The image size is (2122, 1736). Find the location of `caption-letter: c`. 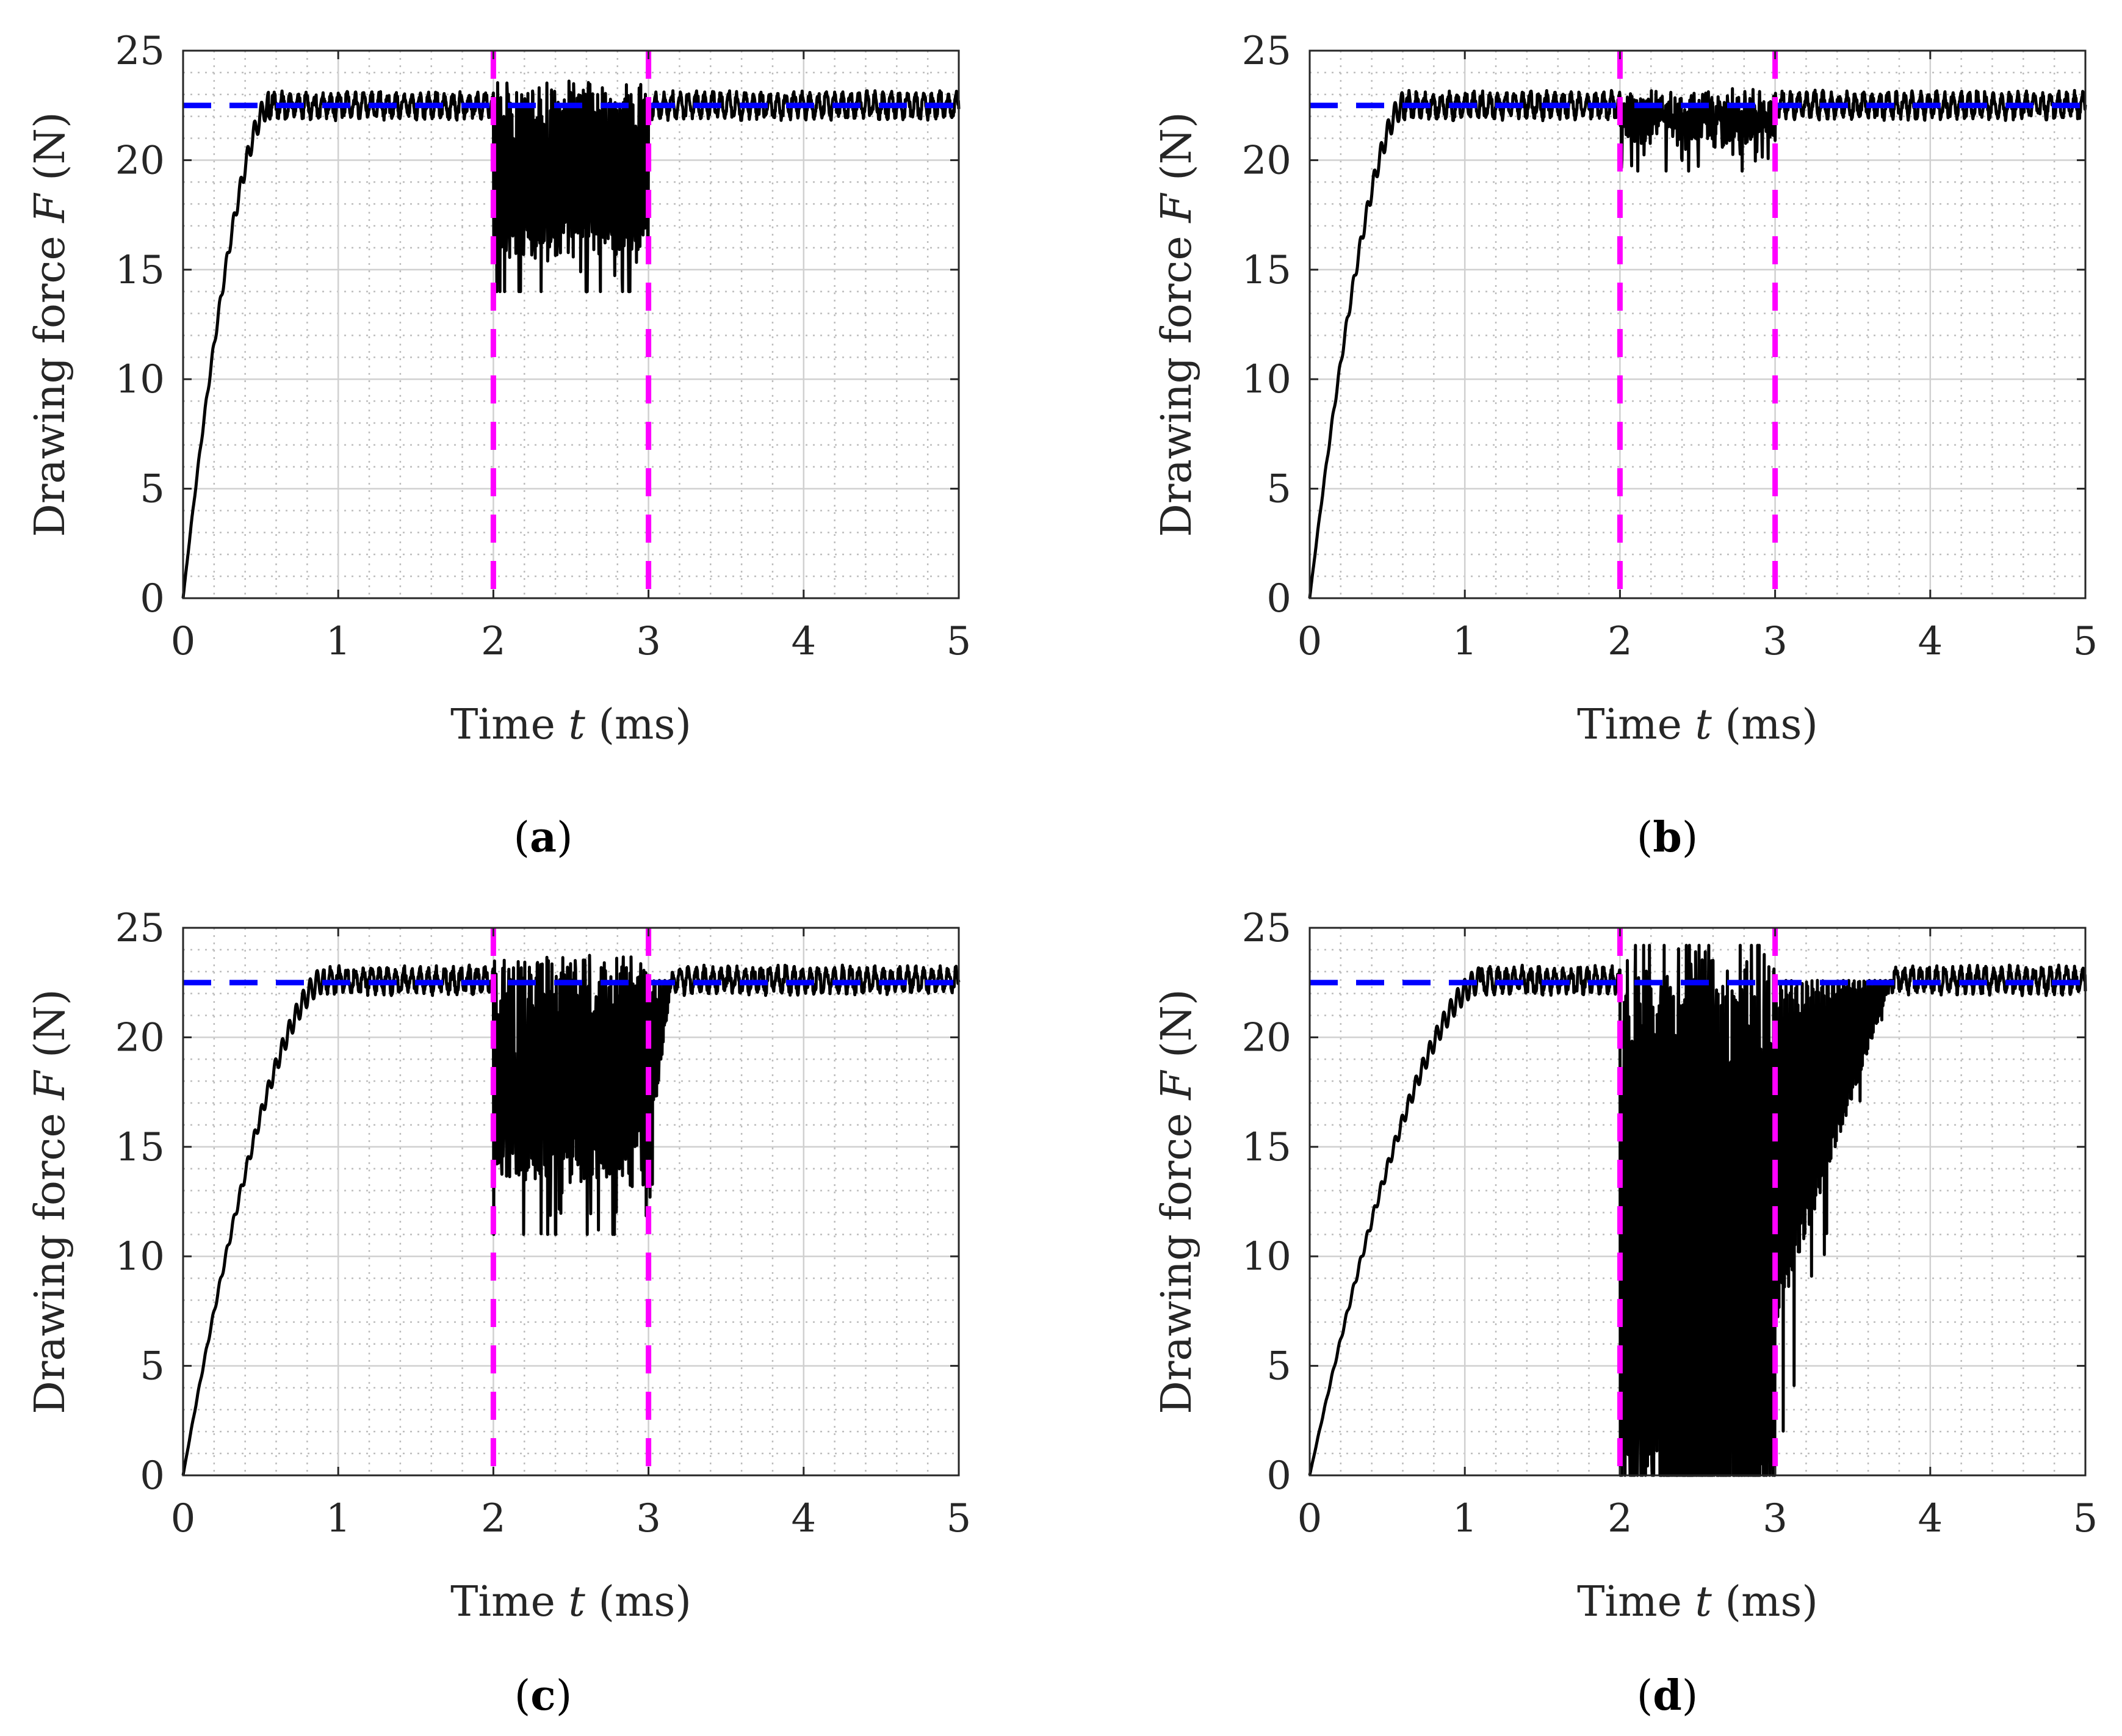

caption-letter: c is located at coordinates (542, 1695).